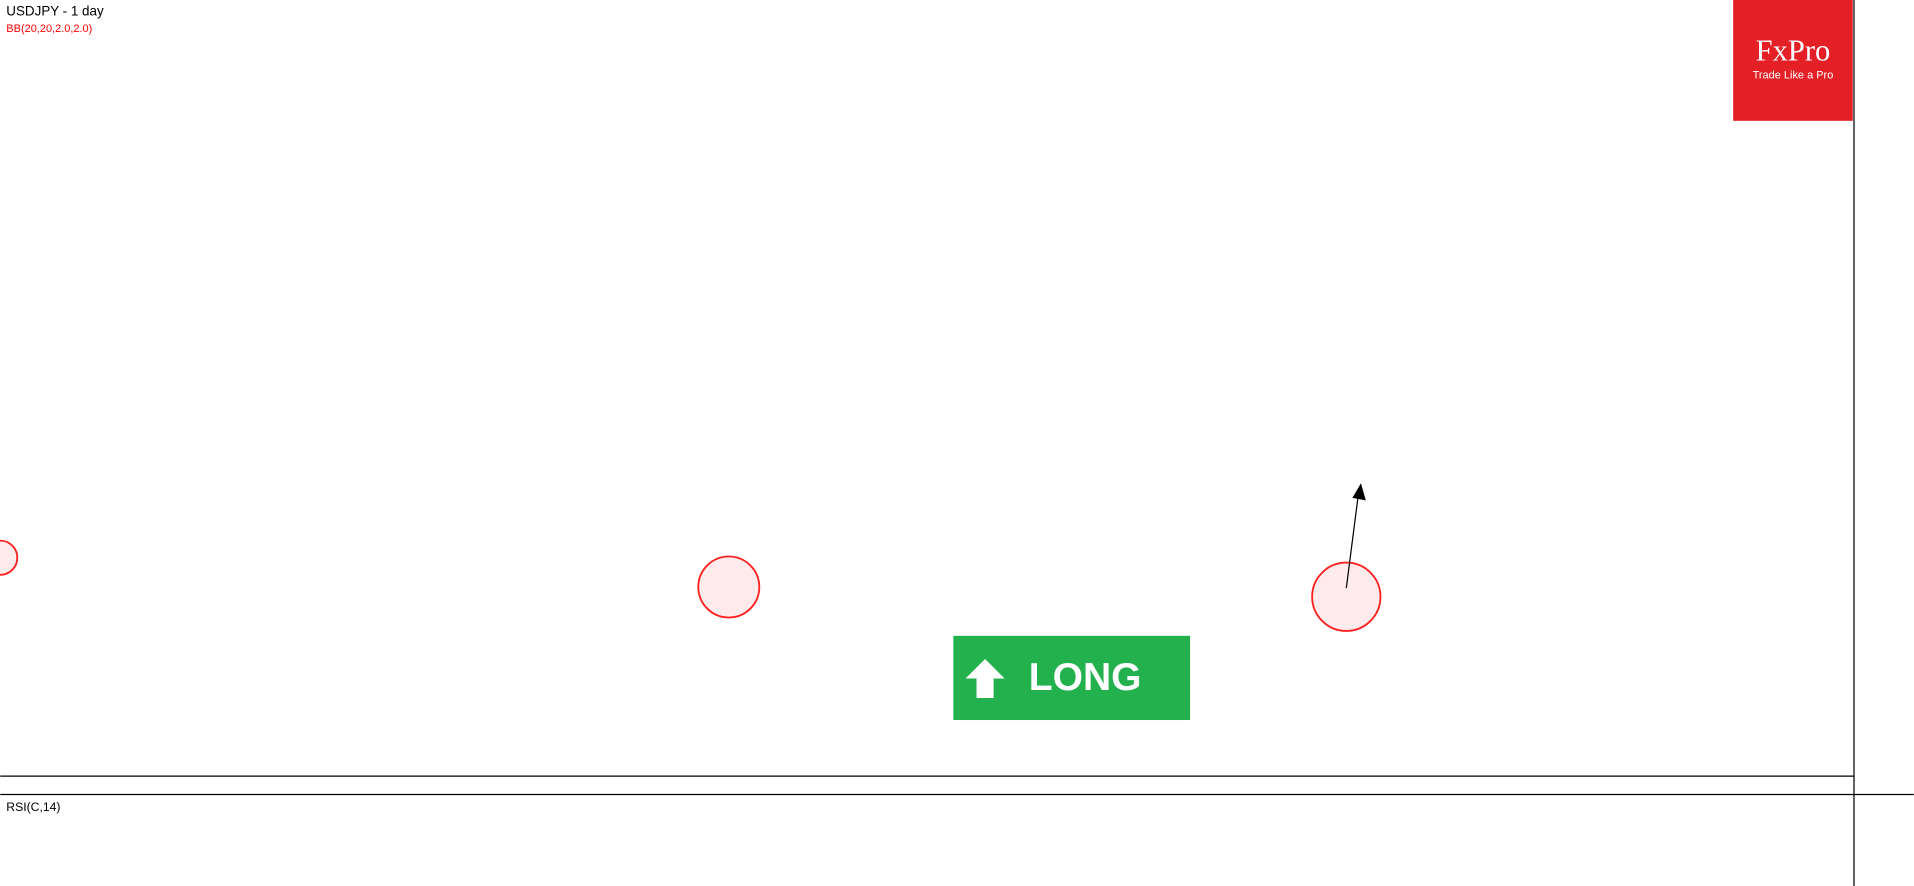 The width and height of the screenshot is (1914, 886). I want to click on overlay, so click(691, 557).